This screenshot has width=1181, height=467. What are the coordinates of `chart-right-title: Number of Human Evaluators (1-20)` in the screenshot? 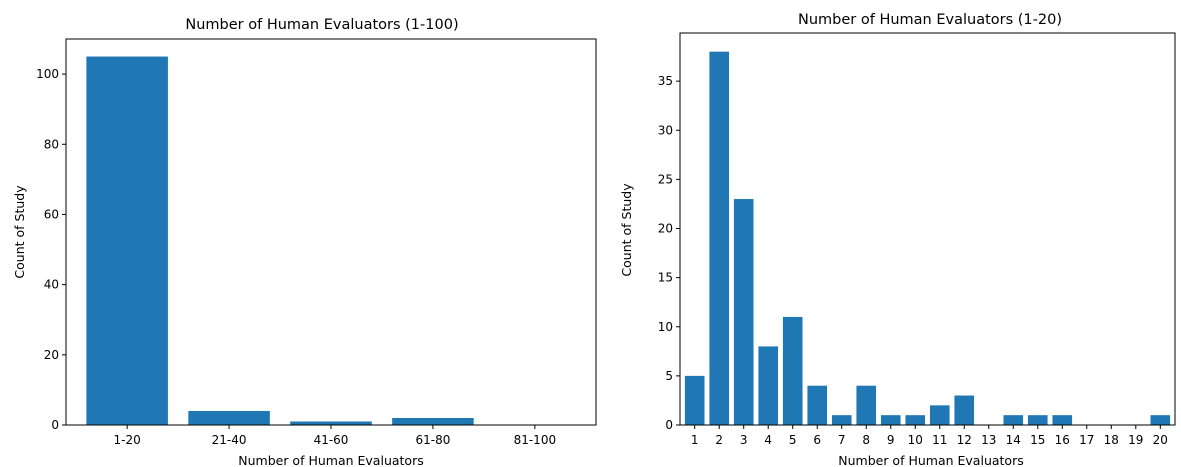 It's located at (930, 20).